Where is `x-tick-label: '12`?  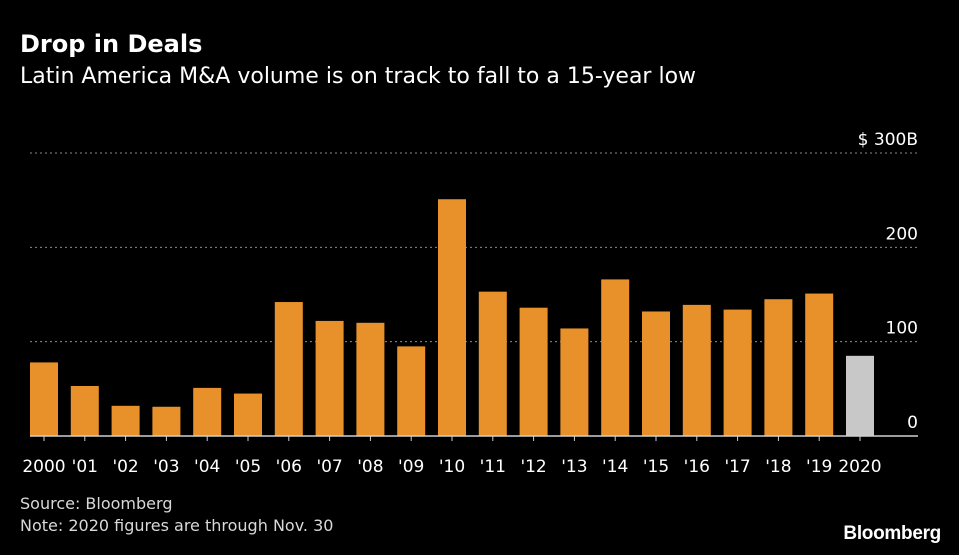
x-tick-label: '12 is located at coordinates (533, 467).